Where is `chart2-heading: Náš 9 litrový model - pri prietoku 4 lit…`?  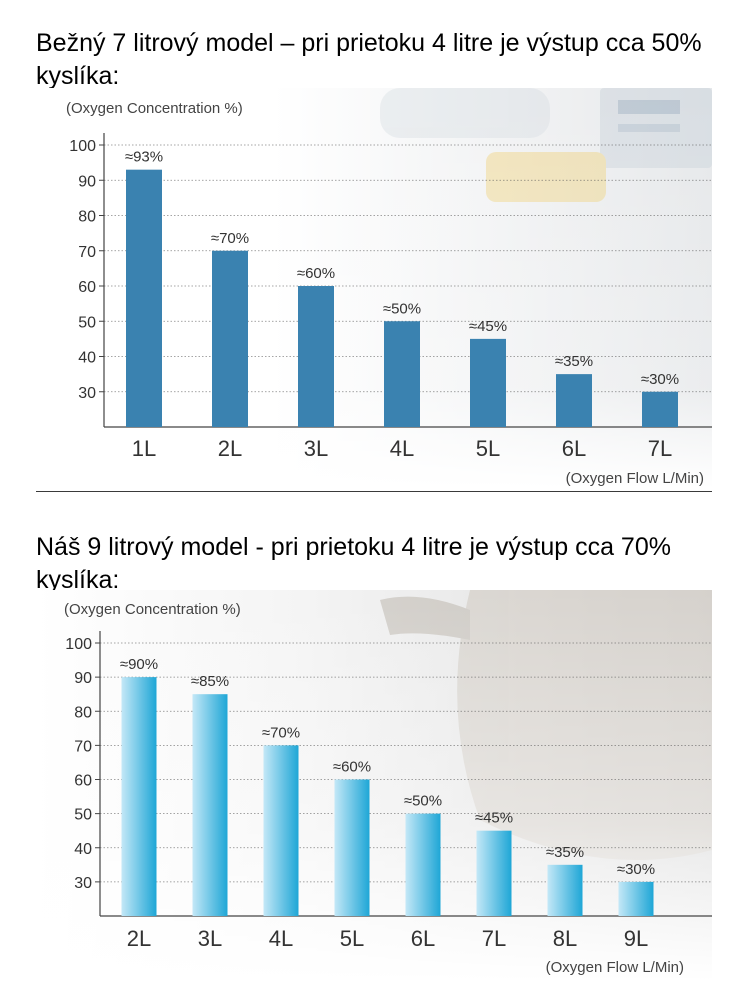
chart2-heading: Náš 9 litrový model - pri prietoku 4 lit… is located at coordinates (353, 563).